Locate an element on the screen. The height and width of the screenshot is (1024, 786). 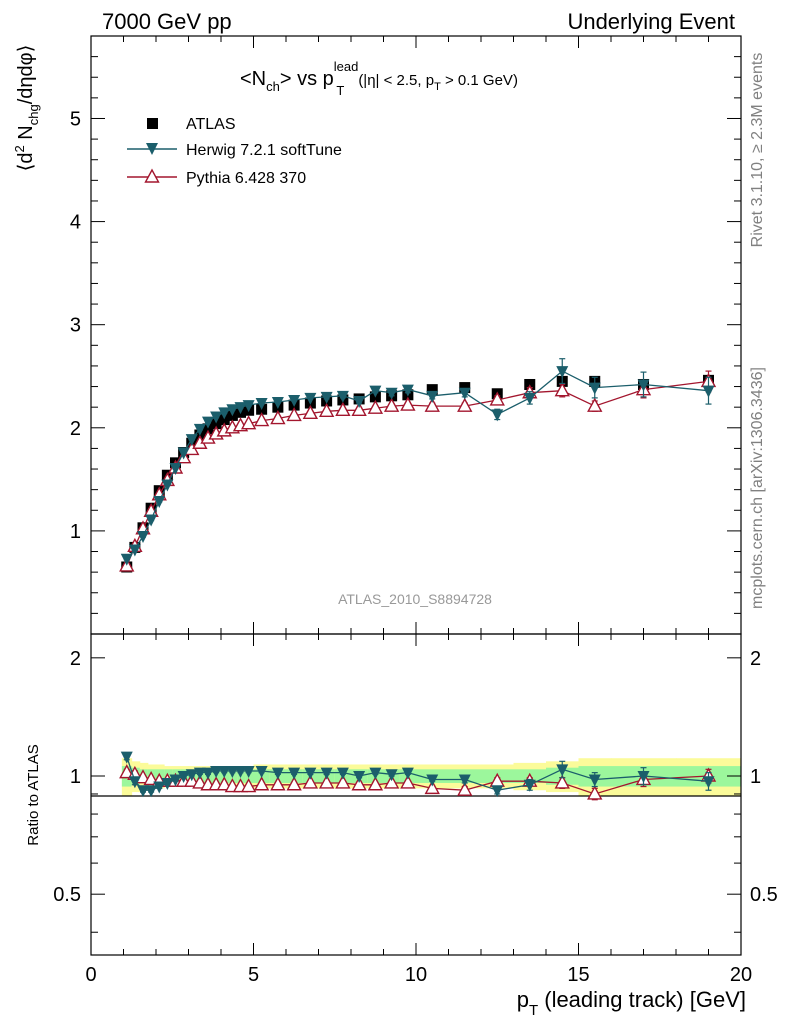
xtick-label: 20 is located at coordinates (741, 975).